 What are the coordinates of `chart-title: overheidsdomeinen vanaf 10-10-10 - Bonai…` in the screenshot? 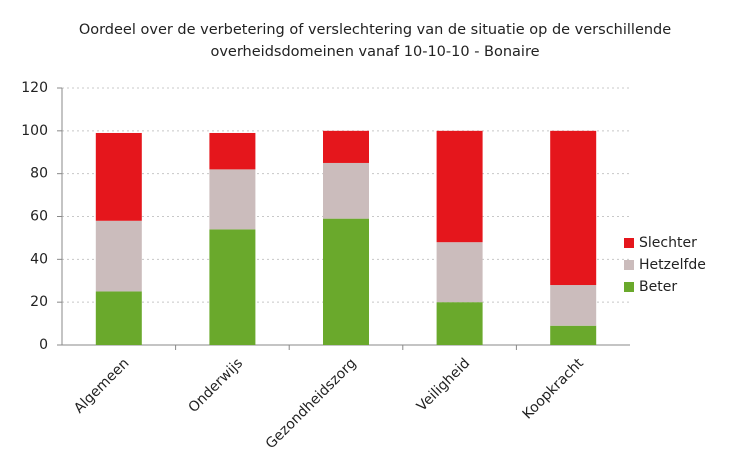 It's located at (374, 52).